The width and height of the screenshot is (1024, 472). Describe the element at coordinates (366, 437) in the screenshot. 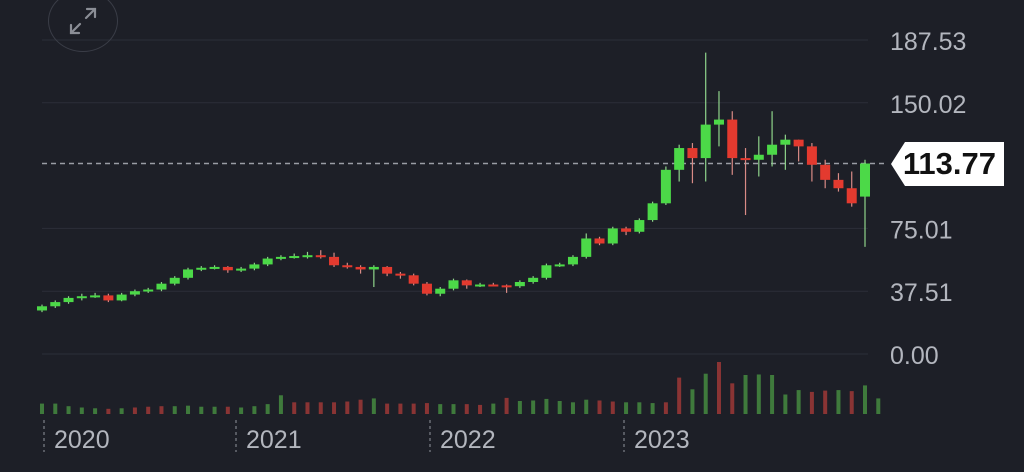

I see `x-axis: 2020 2021 2022 2023` at that location.